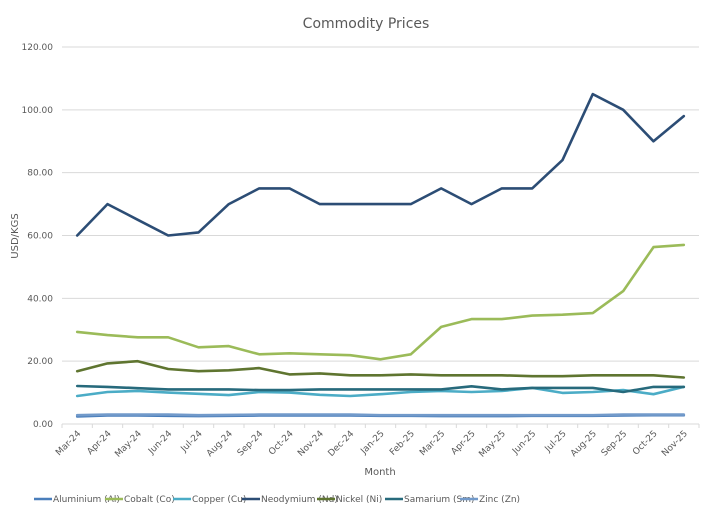 Image resolution: width=715 pixels, height=514 pixels. Describe the element at coordinates (281, 443) in the screenshot. I see `x-tick-label: Oct-24` at that location.